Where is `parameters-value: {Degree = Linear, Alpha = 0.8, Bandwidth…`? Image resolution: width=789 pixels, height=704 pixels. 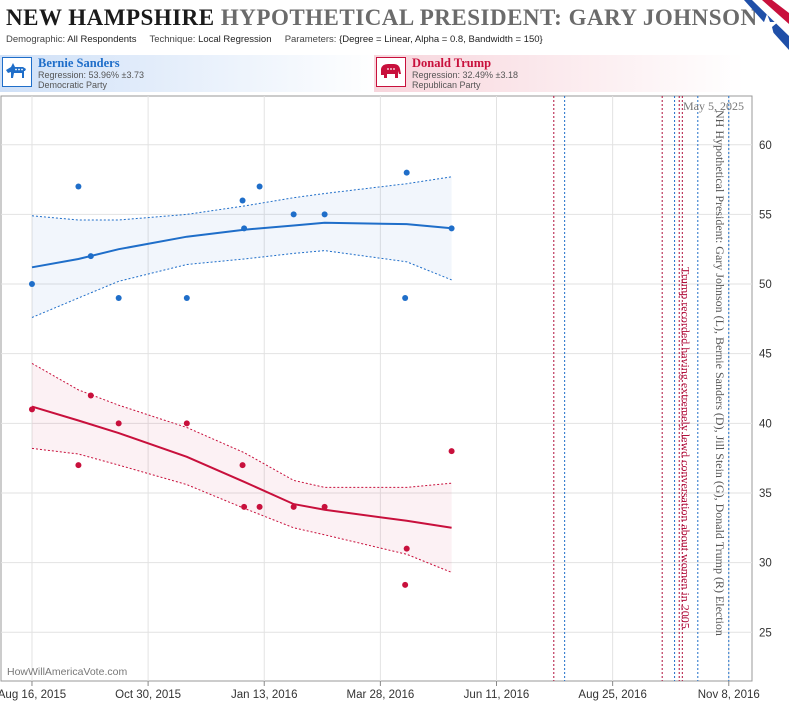
parameters-value: {Degree = Linear, Alpha = 0.8, Bandwidth… is located at coordinates (441, 39).